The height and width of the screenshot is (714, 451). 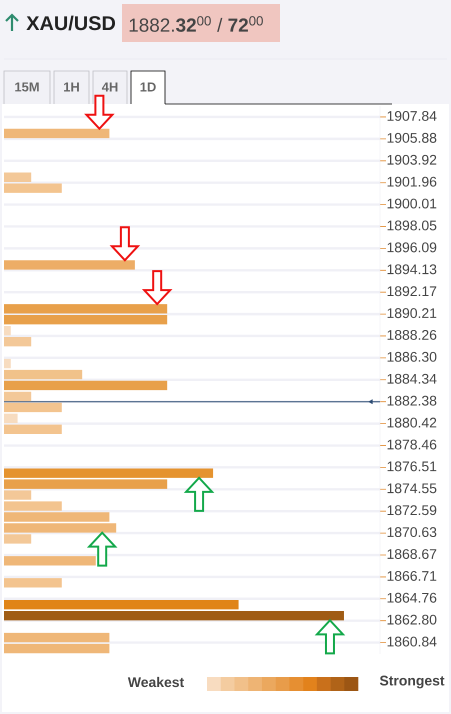 What do you see at coordinates (71, 87) in the screenshot?
I see `text: 1H` at bounding box center [71, 87].